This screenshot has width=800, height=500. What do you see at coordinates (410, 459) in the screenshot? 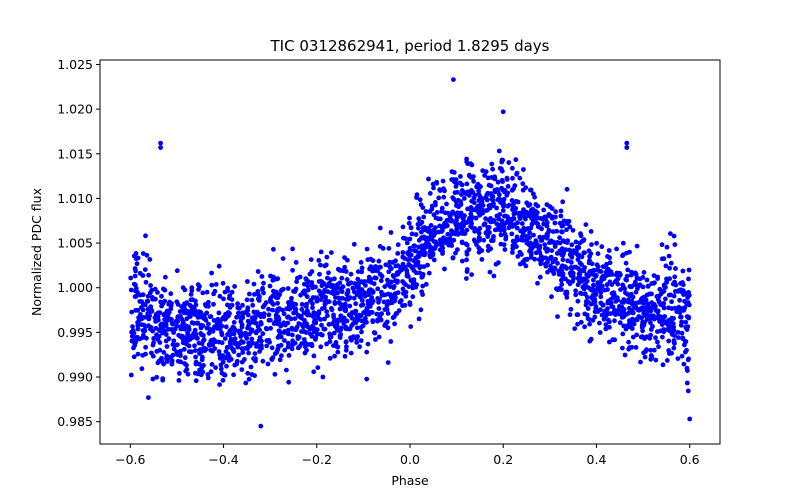
I see `x-tick-label: 0.0` at bounding box center [410, 459].